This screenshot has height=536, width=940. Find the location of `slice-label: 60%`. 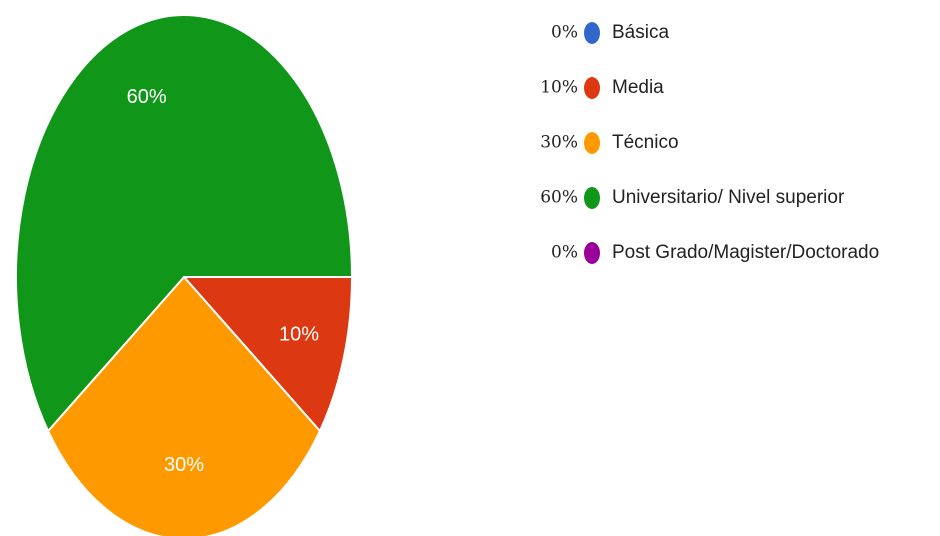

slice-label: 60% is located at coordinates (147, 97).